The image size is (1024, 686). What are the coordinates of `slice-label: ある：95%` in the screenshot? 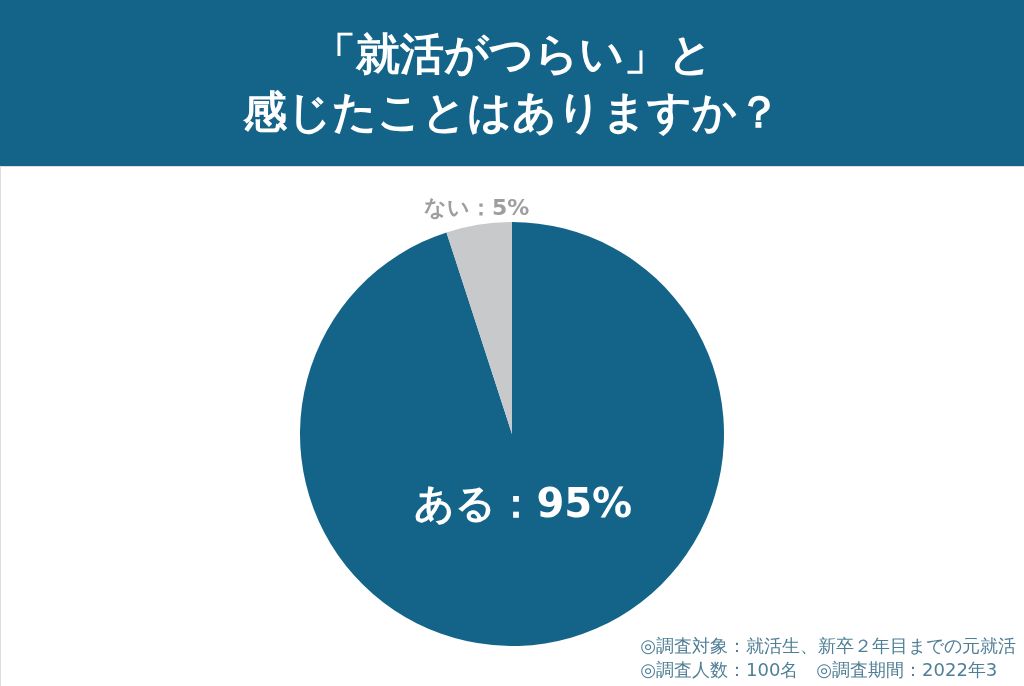 It's located at (523, 503).